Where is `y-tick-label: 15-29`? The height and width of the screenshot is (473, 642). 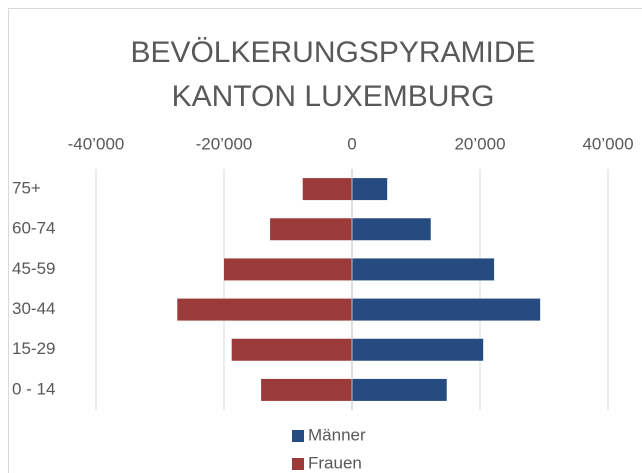
y-tick-label: 15-29 is located at coordinates (33, 348).